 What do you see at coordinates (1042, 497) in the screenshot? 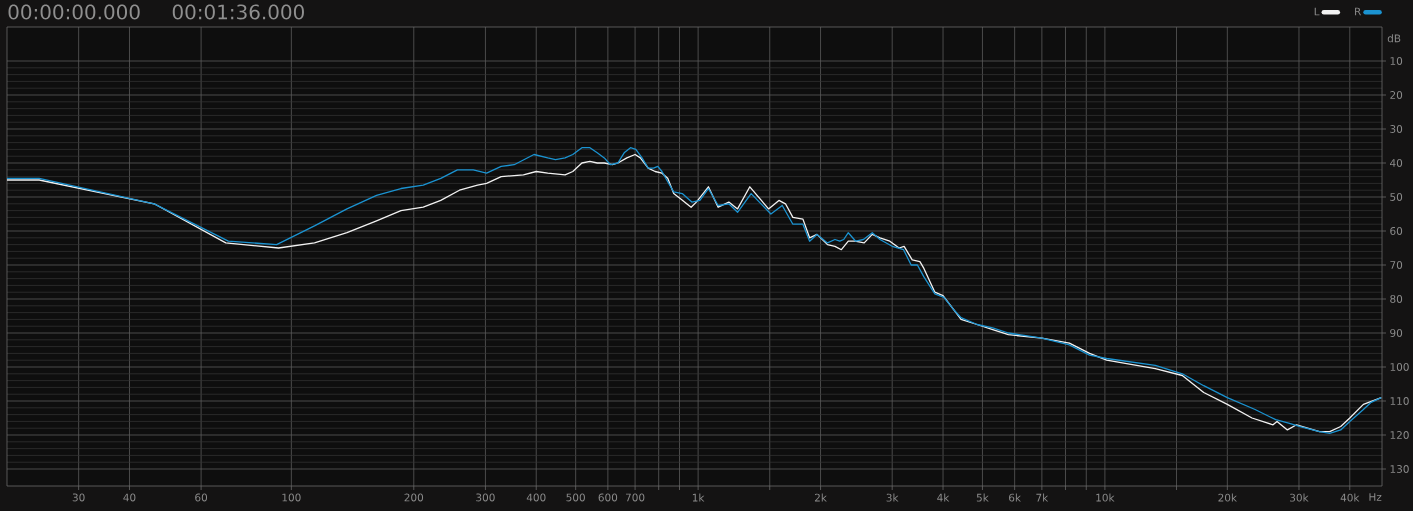
I see `x-tick-label: 7k` at bounding box center [1042, 497].